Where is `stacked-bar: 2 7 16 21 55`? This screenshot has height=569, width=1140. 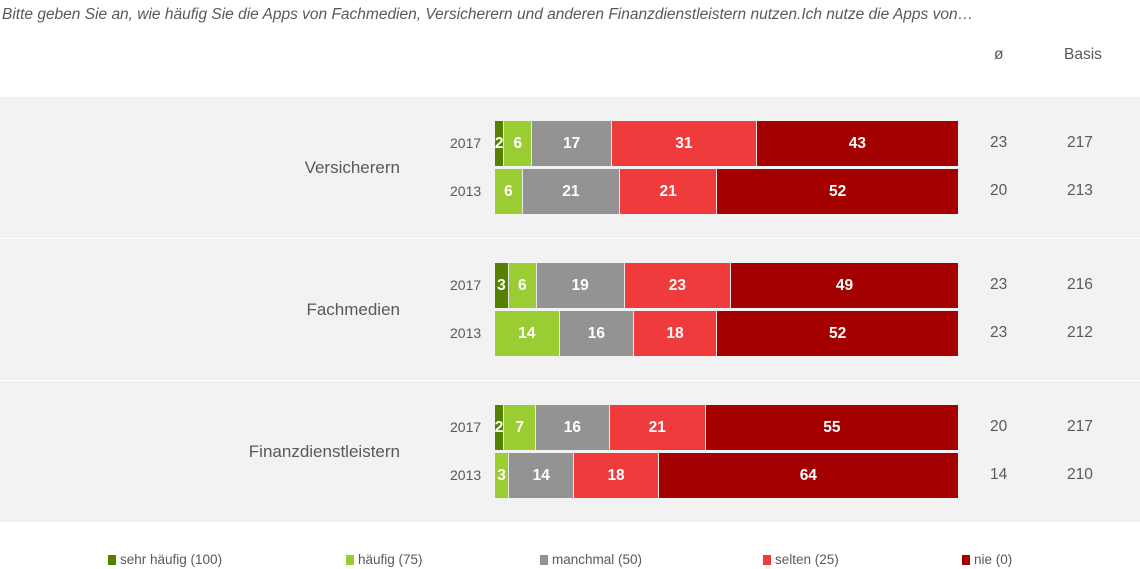
stacked-bar: 2 7 16 21 55 is located at coordinates (726, 427).